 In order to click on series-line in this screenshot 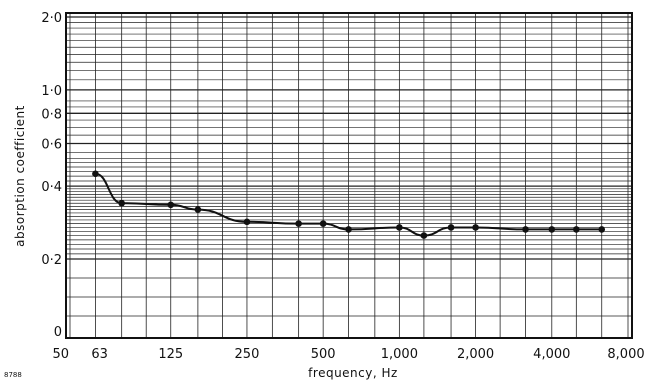, I will do `click(348, 204)`.